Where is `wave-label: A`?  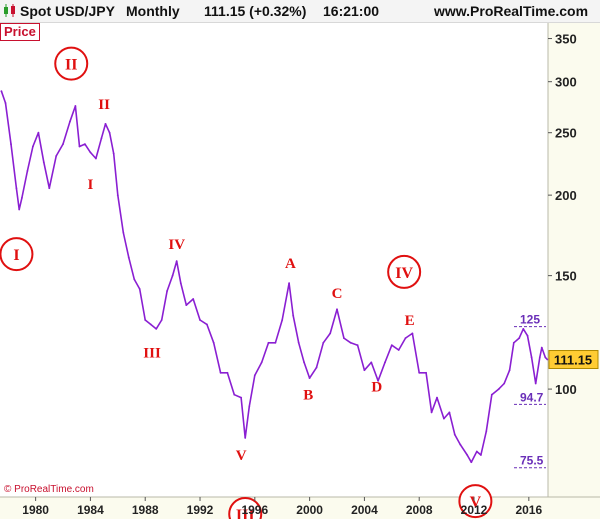
wave-label: A is located at coordinates (290, 264).